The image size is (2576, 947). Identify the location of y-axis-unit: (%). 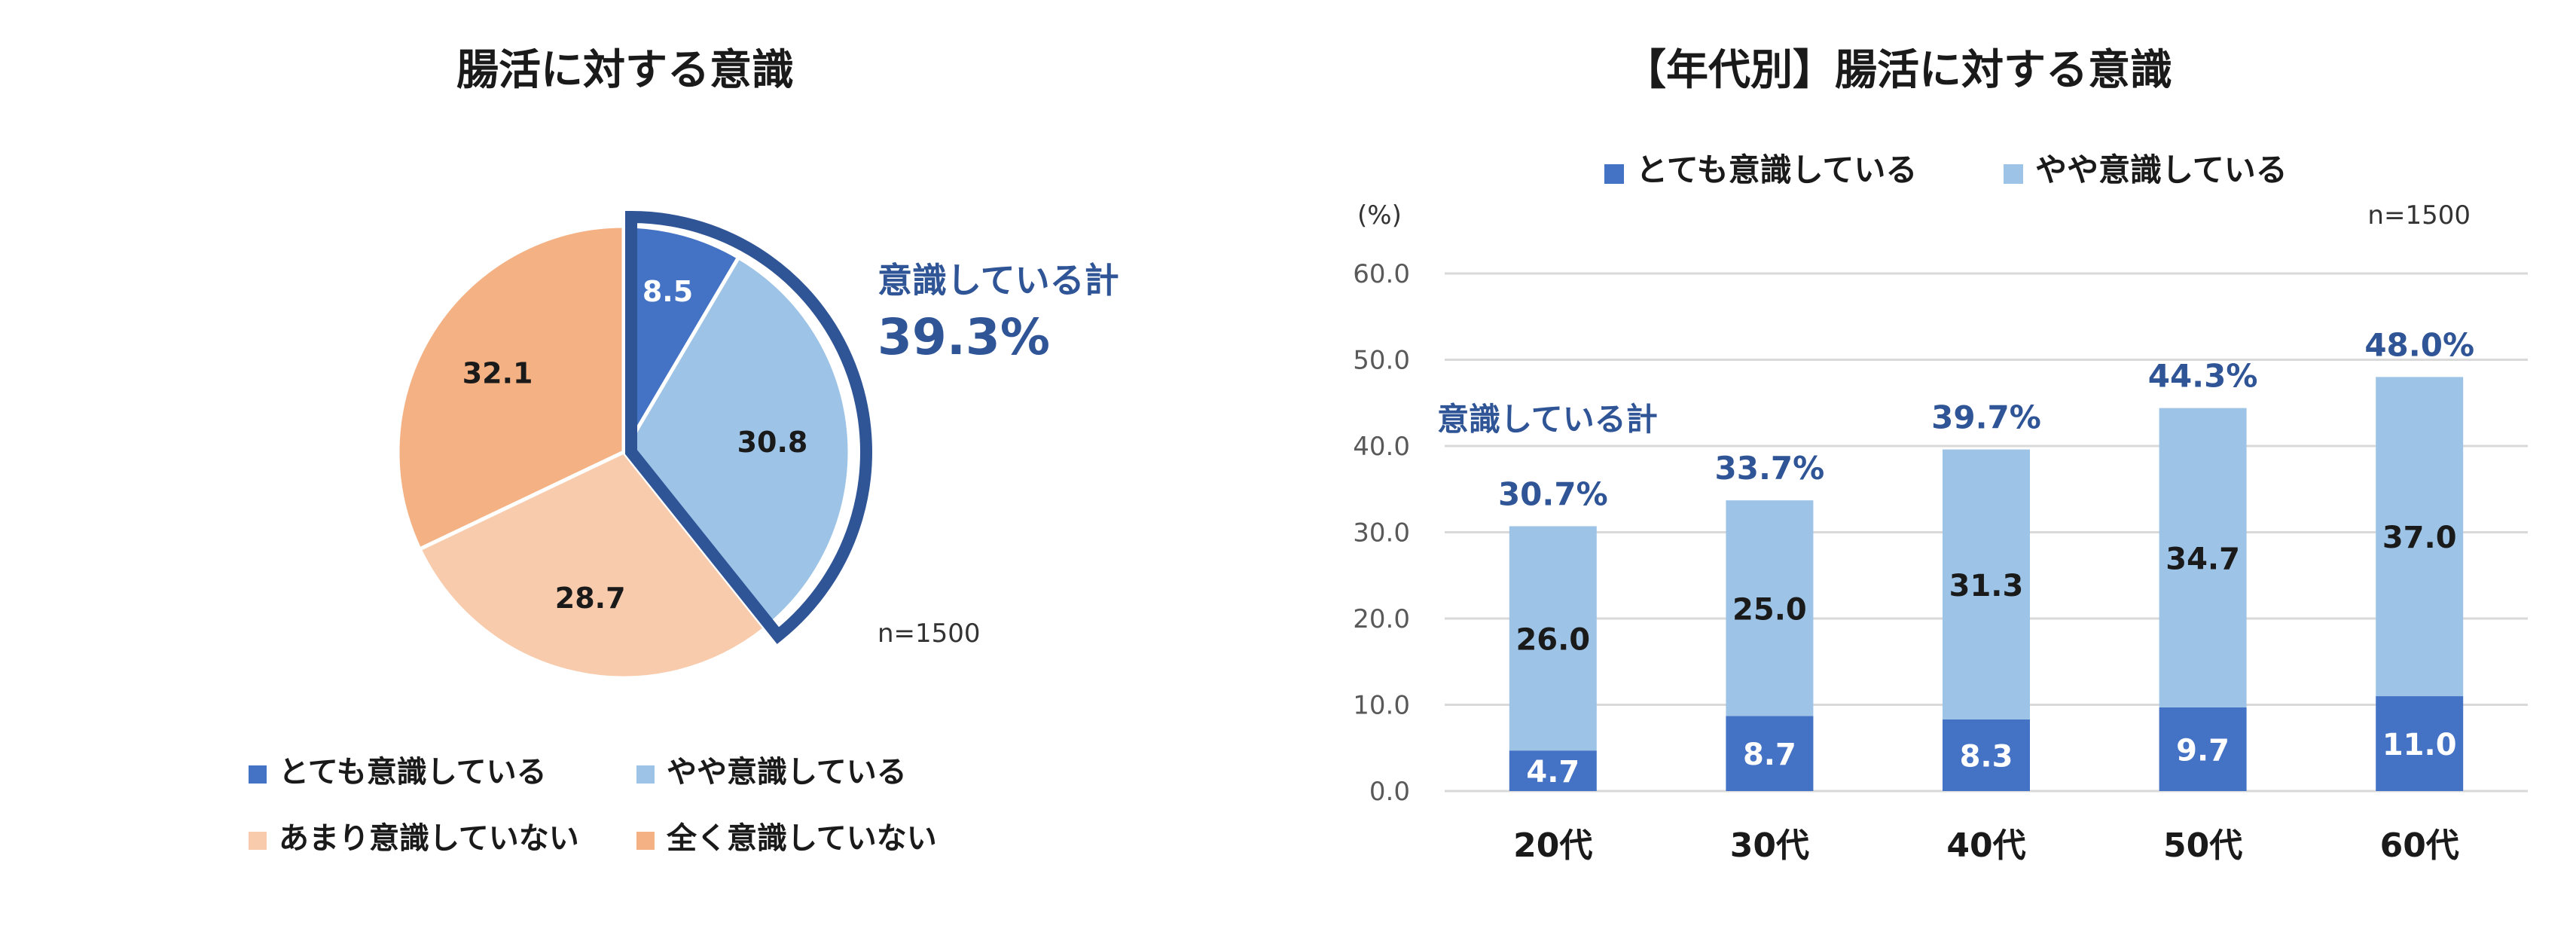
(1380, 215).